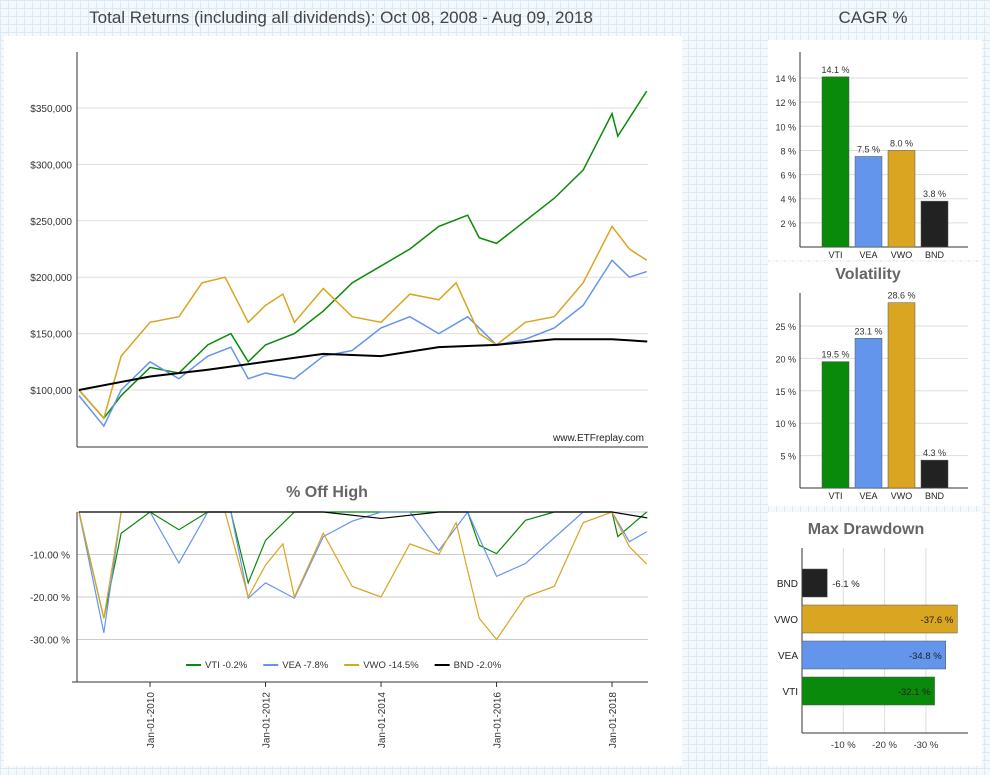  What do you see at coordinates (866, 529) in the screenshot?
I see `max-drawdown-title: Max Drawdown` at bounding box center [866, 529].